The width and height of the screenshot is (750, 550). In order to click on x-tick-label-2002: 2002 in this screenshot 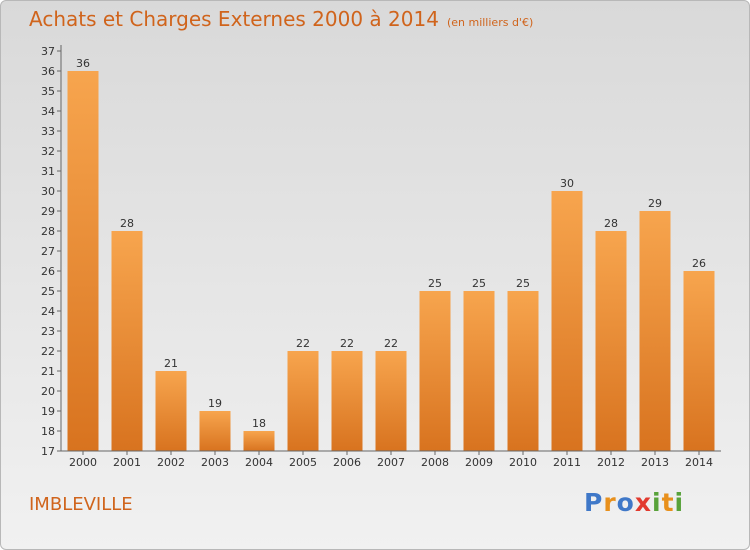, I will do `click(171, 462)`.